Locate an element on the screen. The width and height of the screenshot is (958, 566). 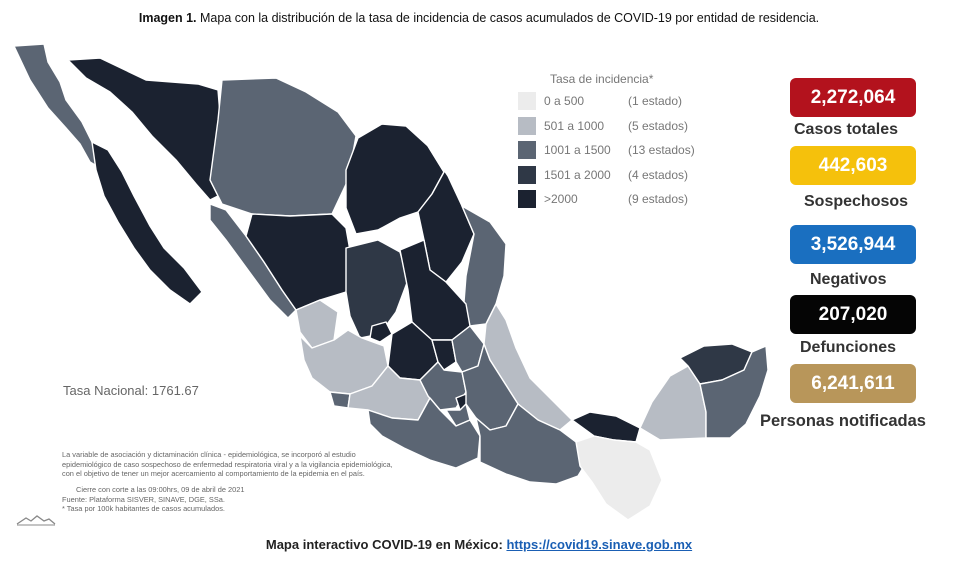
state-tabasco is located at coordinates (606, 427).